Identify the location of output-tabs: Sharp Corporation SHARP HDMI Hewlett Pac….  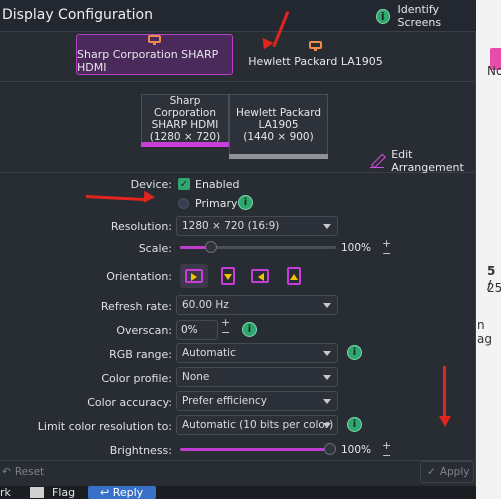
(238, 57).